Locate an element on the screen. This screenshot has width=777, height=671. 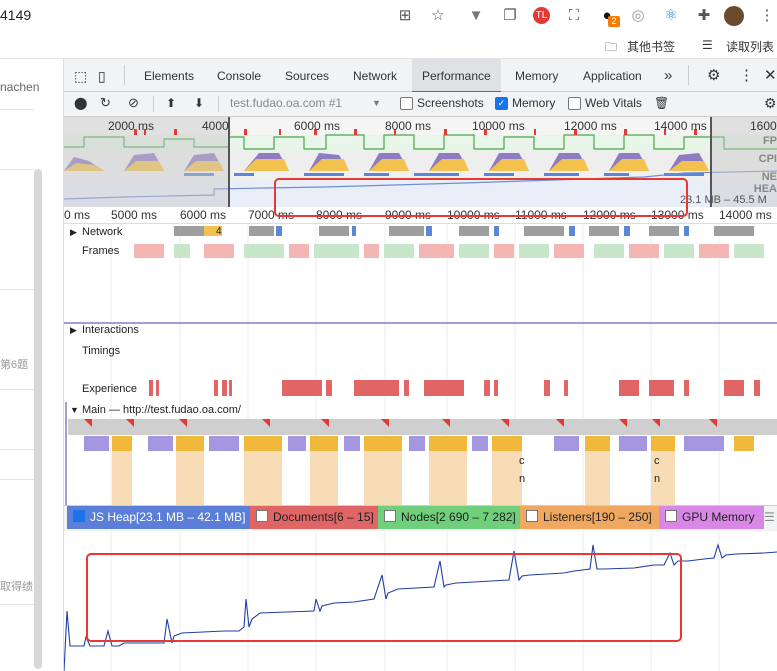
save-profile-icon: ⬇ is located at coordinates (199, 103).